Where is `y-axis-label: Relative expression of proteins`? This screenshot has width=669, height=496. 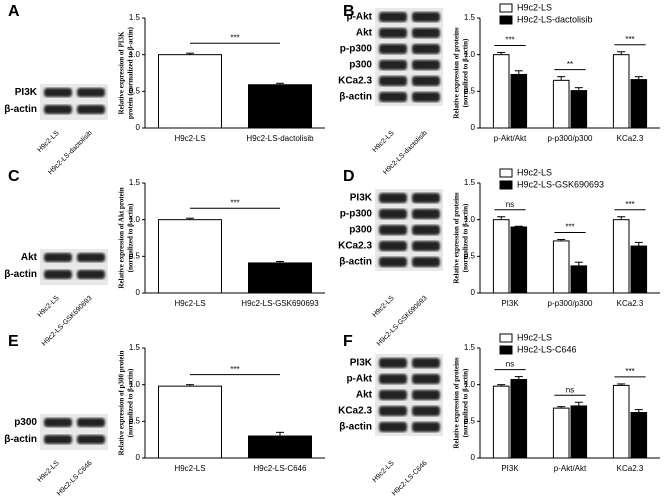 y-axis-label: Relative expression of proteins is located at coordinates (457, 403).